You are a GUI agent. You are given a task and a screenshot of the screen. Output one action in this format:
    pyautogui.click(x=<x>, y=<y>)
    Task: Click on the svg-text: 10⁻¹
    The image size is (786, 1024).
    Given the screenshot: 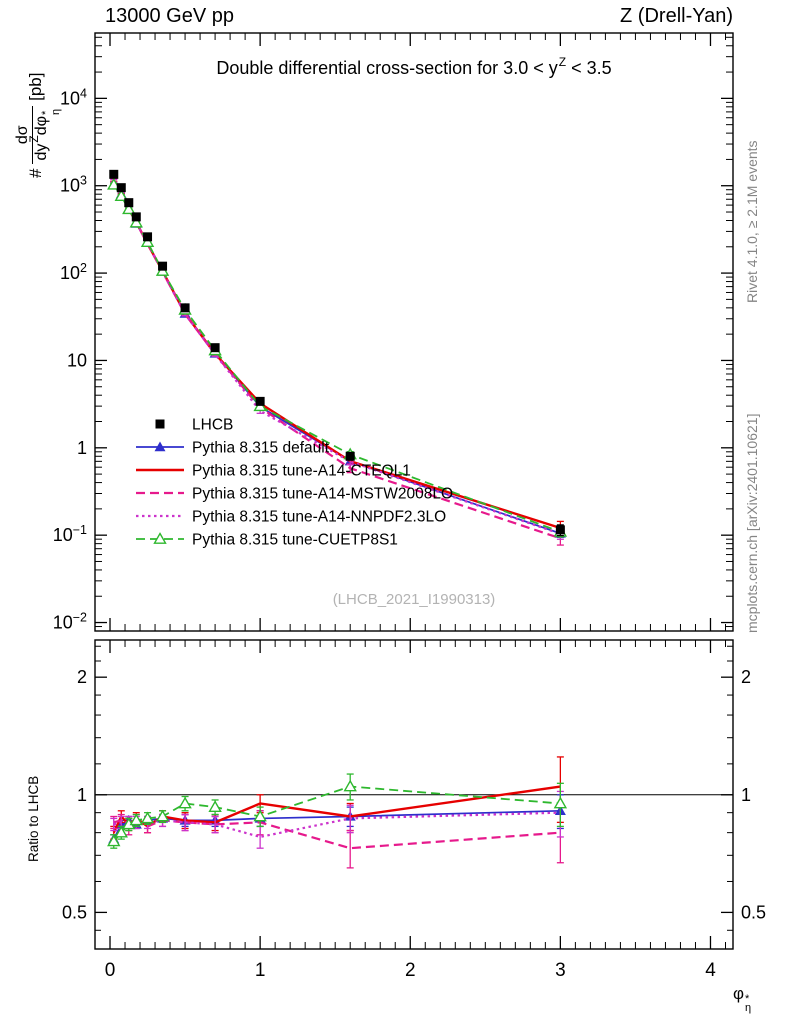 What is the action you would take?
    pyautogui.click(x=70, y=534)
    